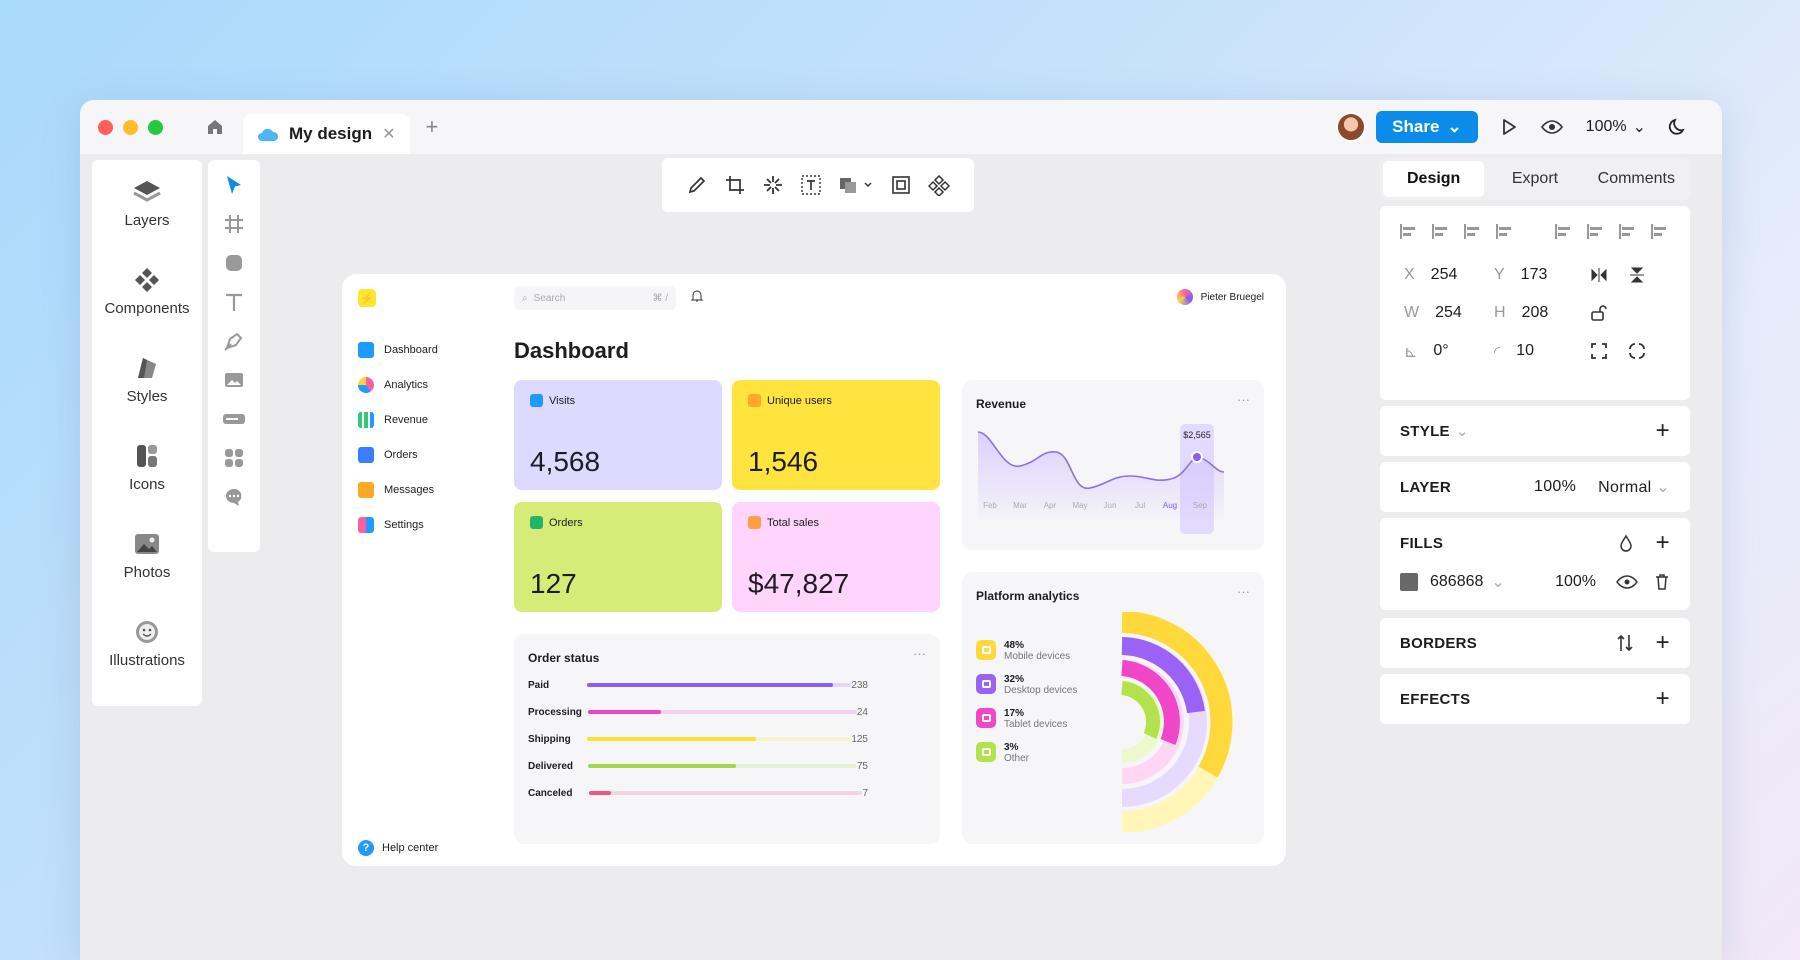  I want to click on tab-design: Design, so click(1434, 179).